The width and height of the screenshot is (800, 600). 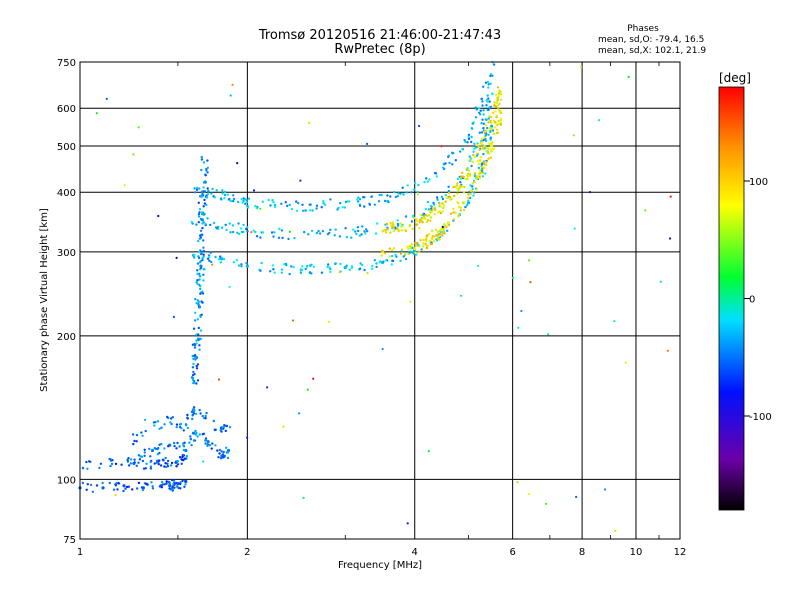 I want to click on x-tick-label: 4, so click(x=415, y=552).